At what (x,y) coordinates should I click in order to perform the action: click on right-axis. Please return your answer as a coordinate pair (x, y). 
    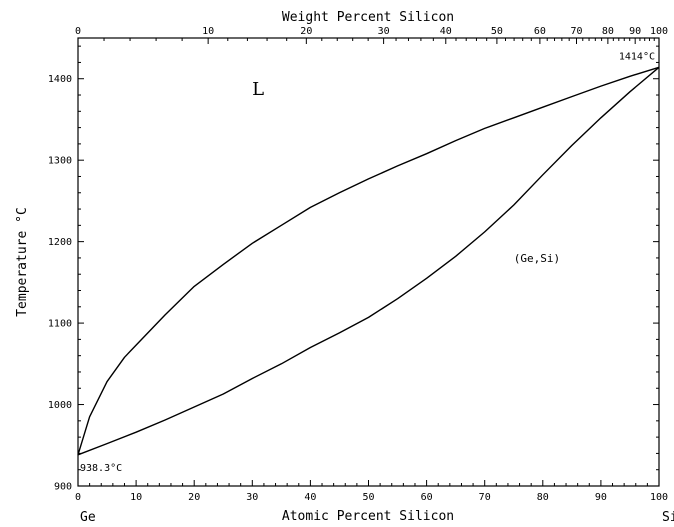
    Looking at the image, I should click on (656, 266).